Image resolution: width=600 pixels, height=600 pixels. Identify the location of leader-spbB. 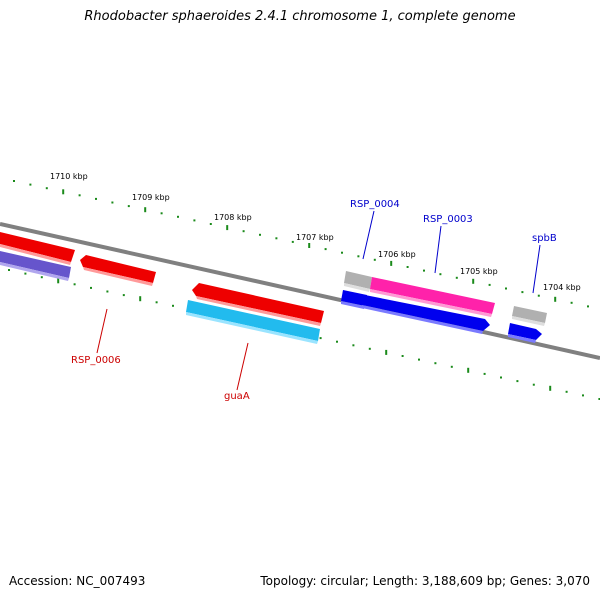
(536, 269).